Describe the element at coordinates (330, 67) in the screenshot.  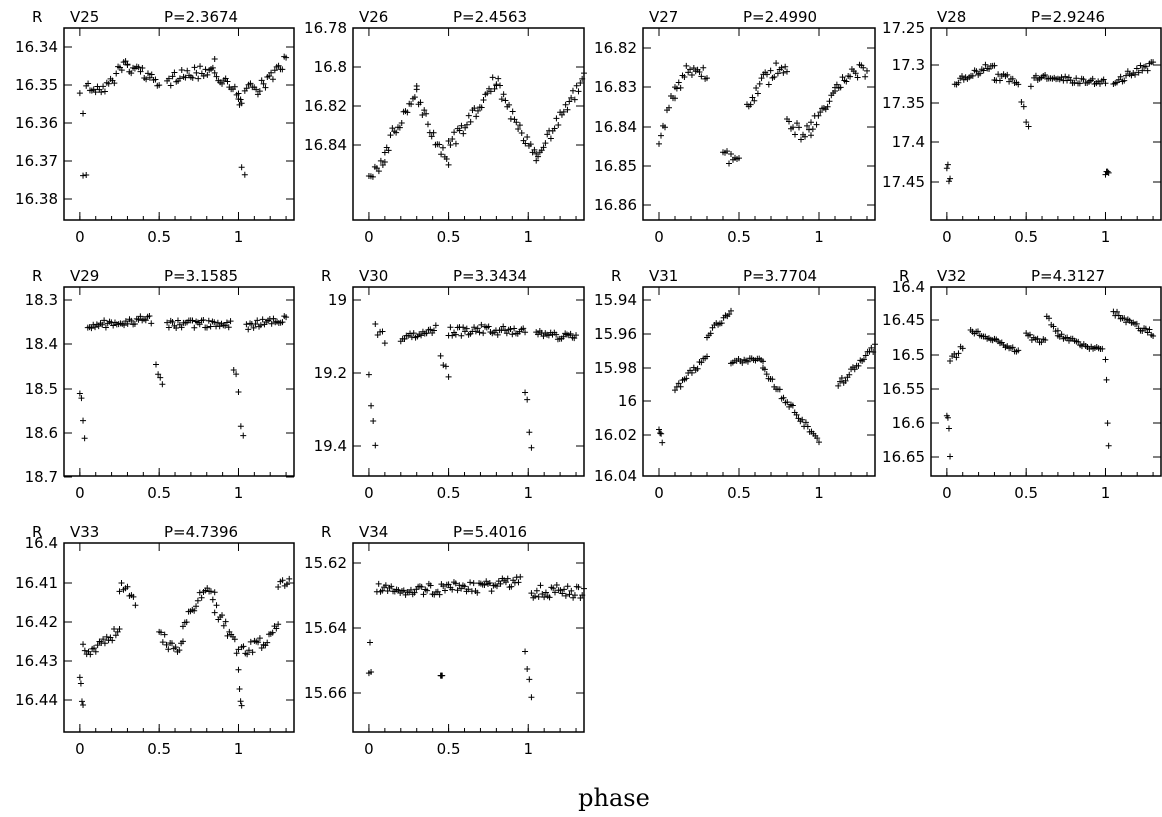
I see `y-tick-label: 16.8` at that location.